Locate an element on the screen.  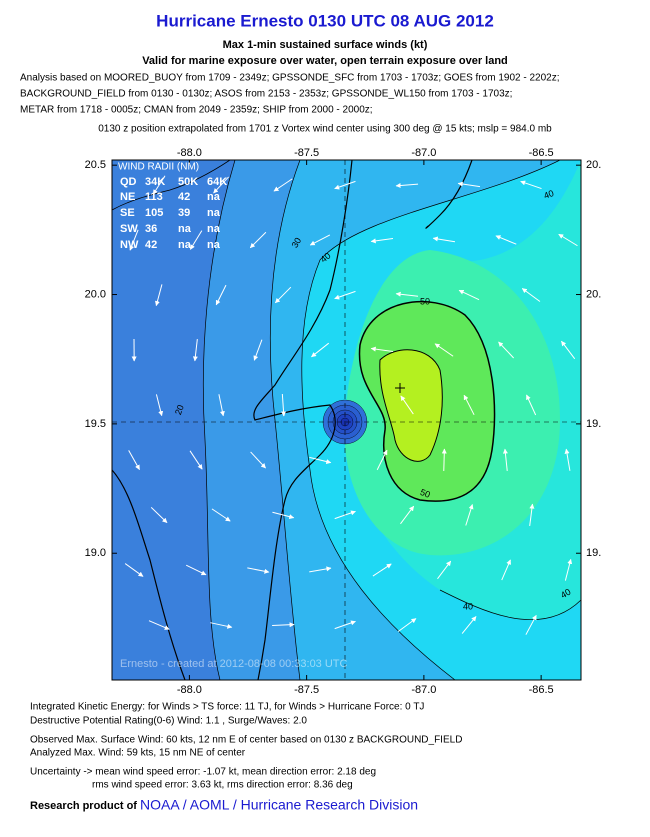
y-tick-label: 20.5 is located at coordinates (95, 165).